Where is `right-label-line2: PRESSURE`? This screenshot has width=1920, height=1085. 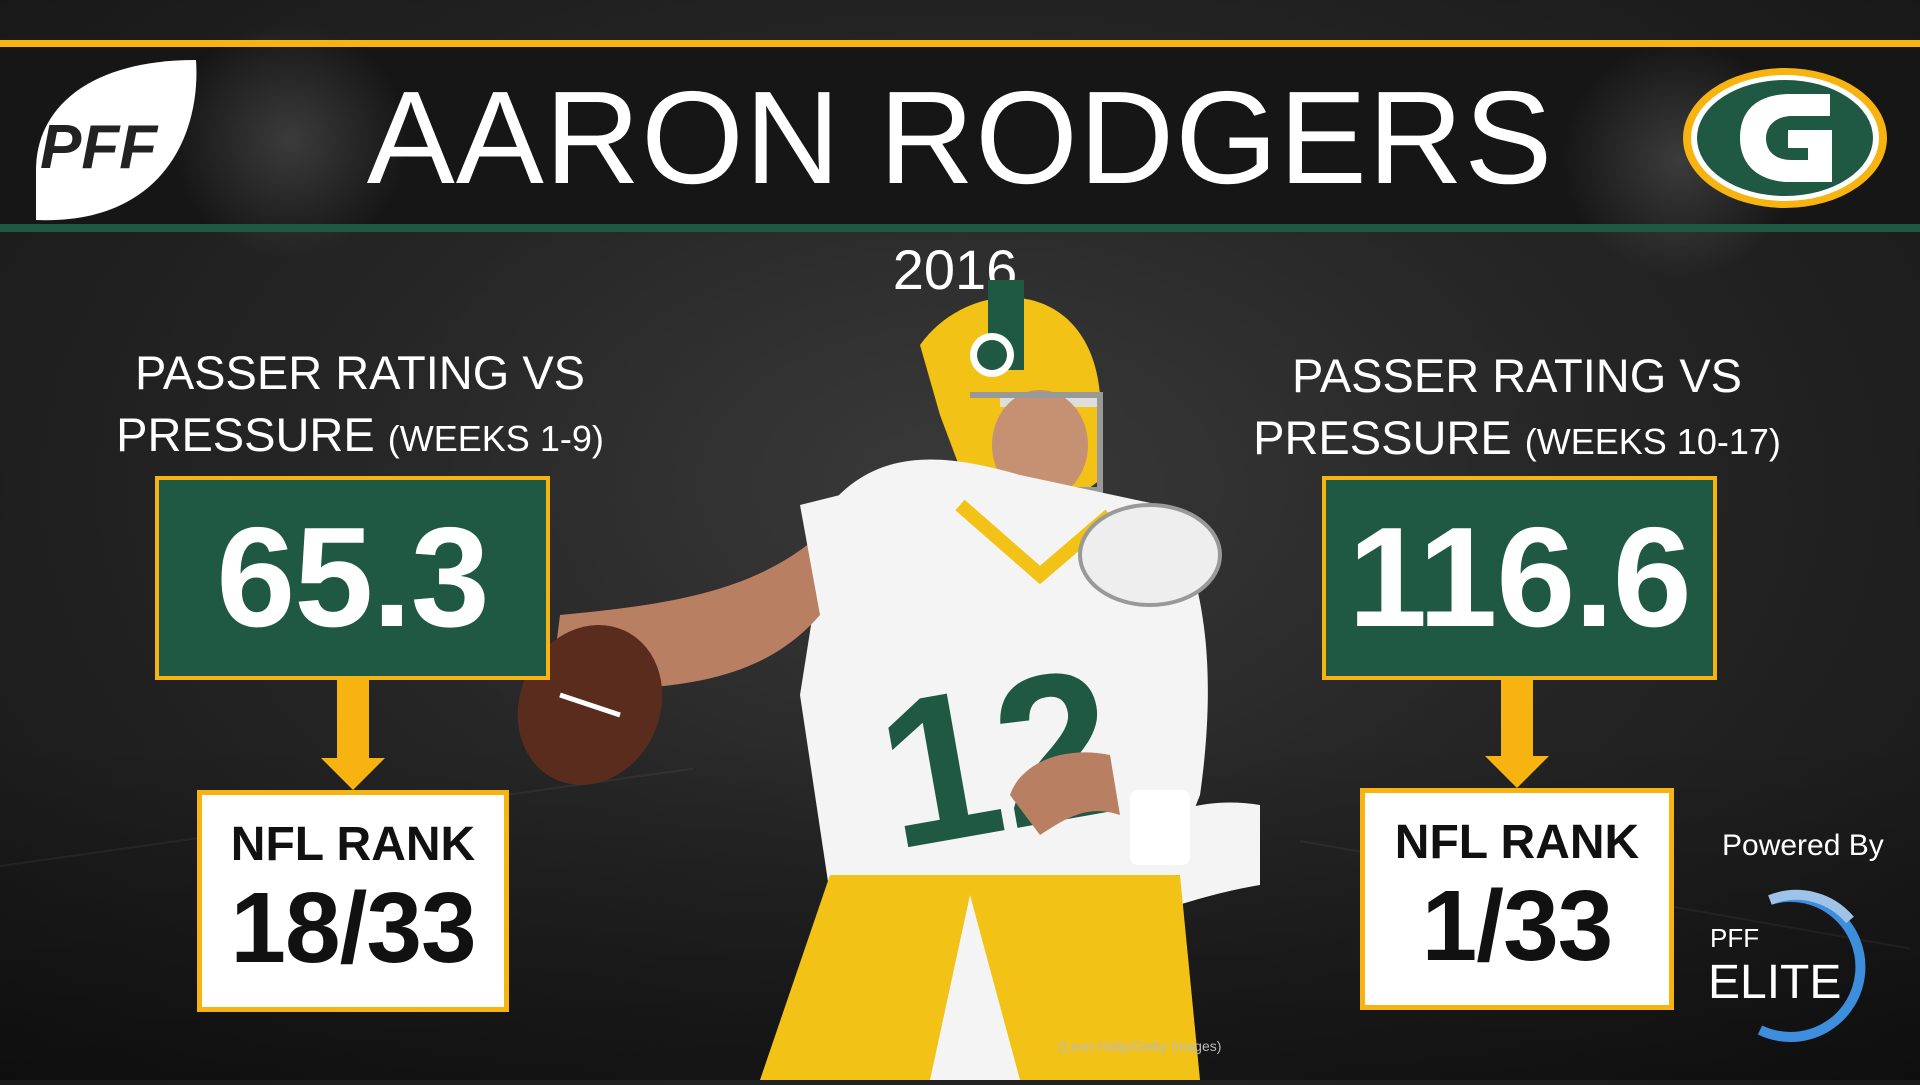
right-label-line2: PRESSURE is located at coordinates (1382, 437).